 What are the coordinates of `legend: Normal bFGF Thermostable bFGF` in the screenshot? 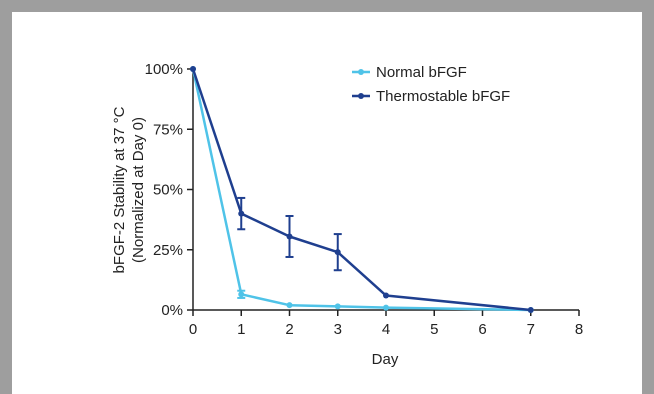 It's located at (431, 84).